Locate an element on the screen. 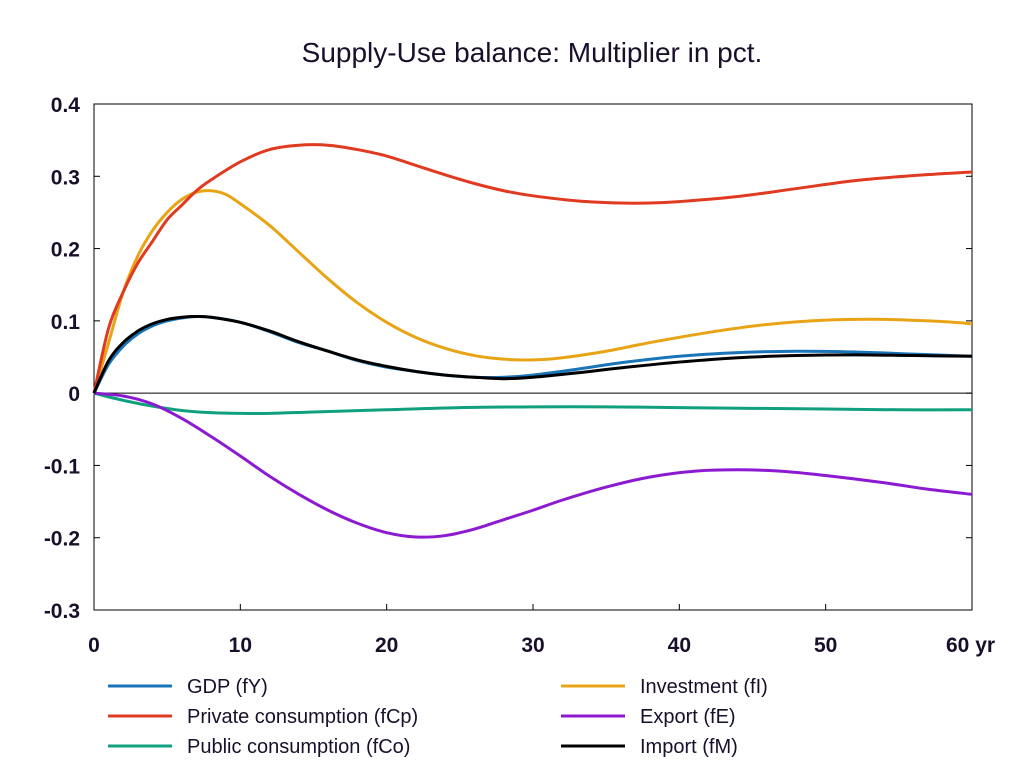 The height and width of the screenshot is (778, 1024). legend-label: Investment (fI) is located at coordinates (704, 687).